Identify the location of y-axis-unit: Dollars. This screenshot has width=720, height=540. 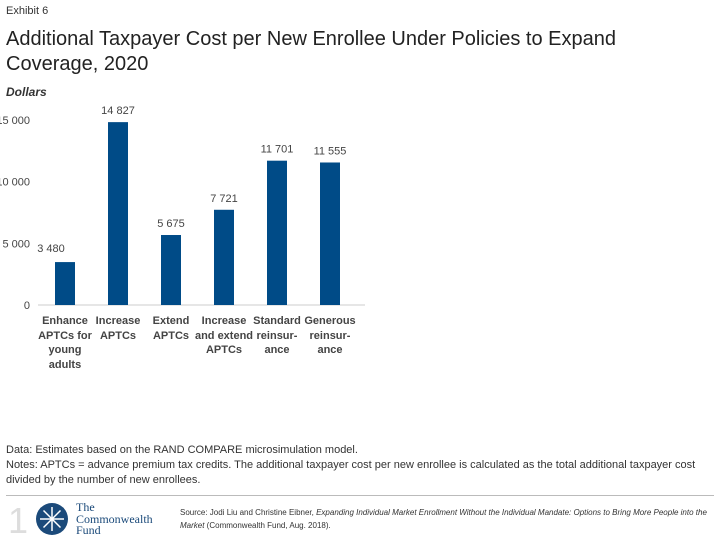
(26, 92).